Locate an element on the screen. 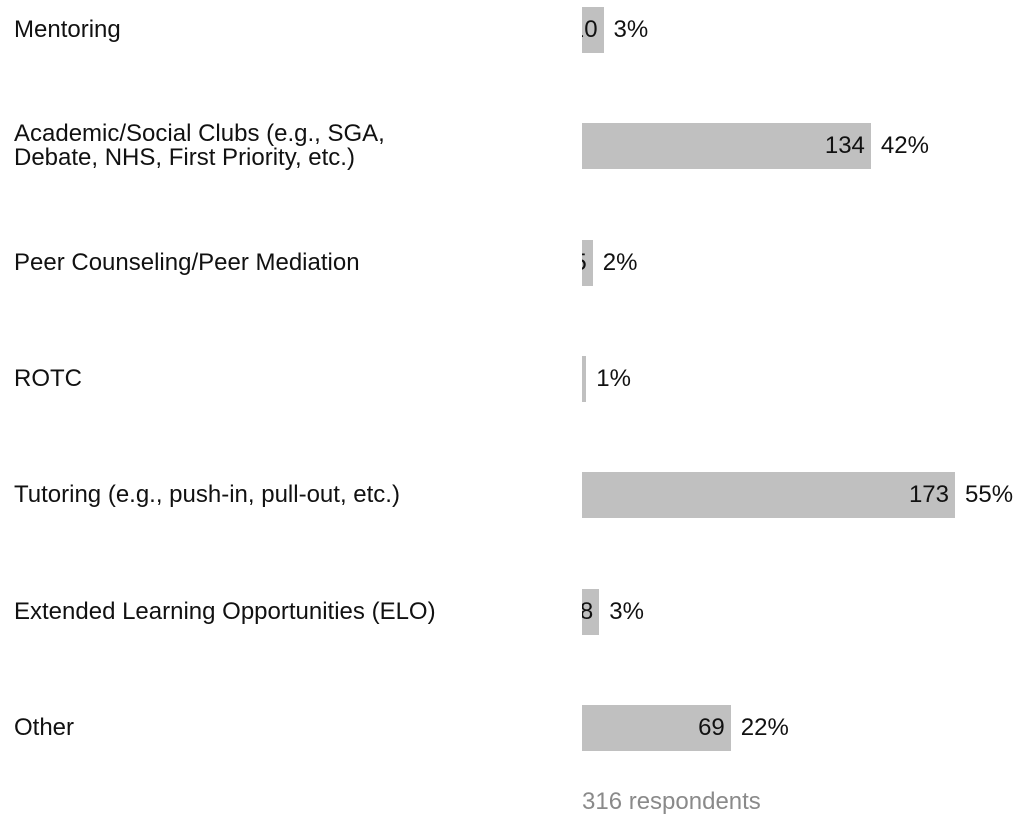 The image size is (1036, 817). count-label: 8 is located at coordinates (588, 611).